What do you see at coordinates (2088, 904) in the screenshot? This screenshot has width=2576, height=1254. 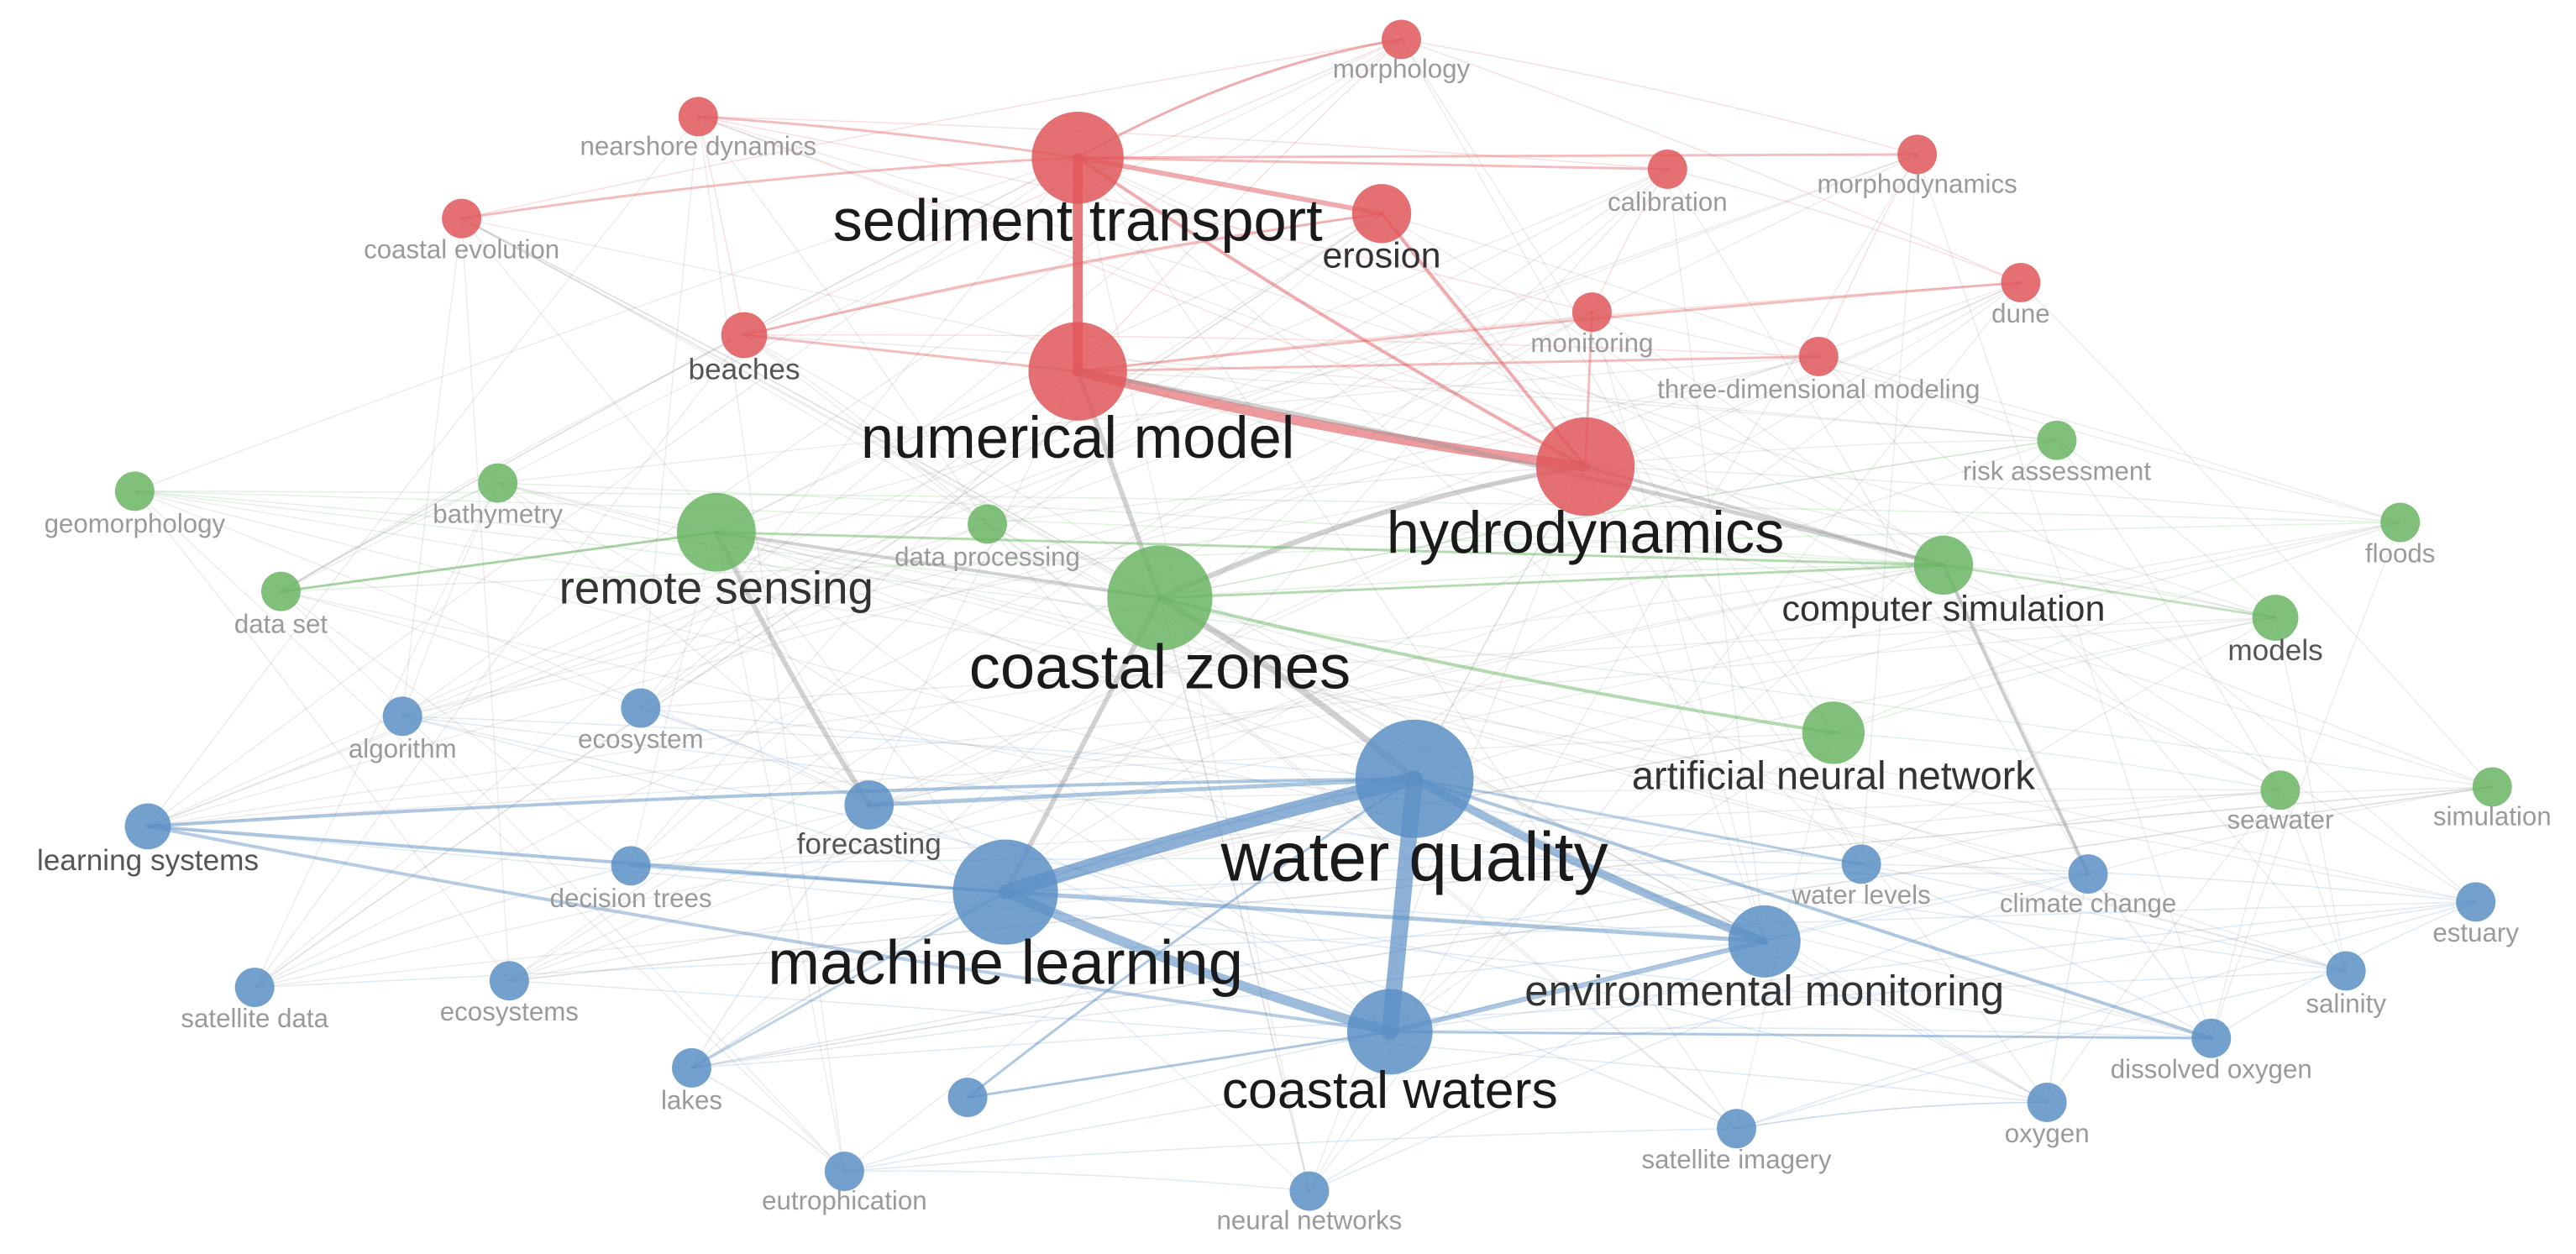 I see `node-label: climate change` at bounding box center [2088, 904].